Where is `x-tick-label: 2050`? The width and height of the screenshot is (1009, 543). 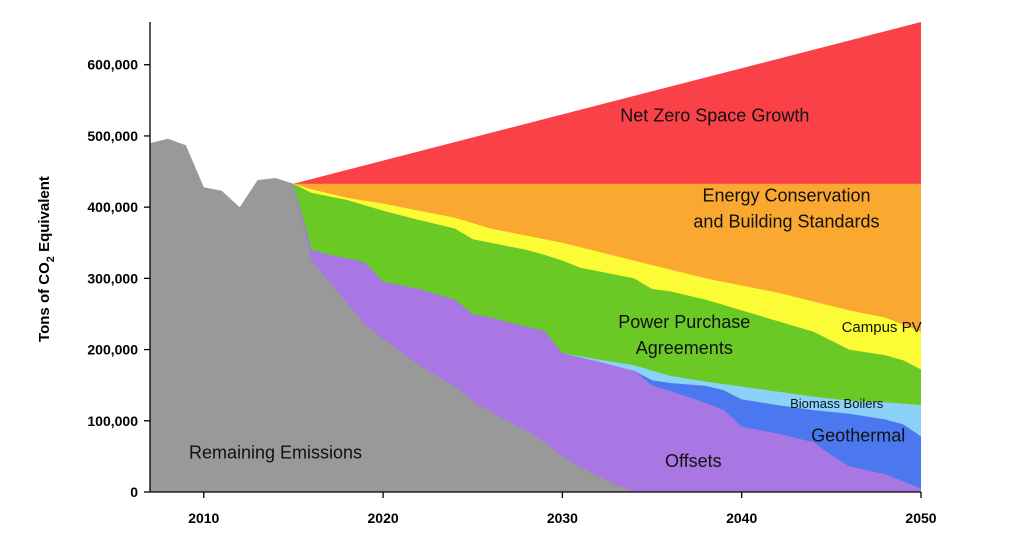
x-tick-label: 2050 is located at coordinates (920, 518).